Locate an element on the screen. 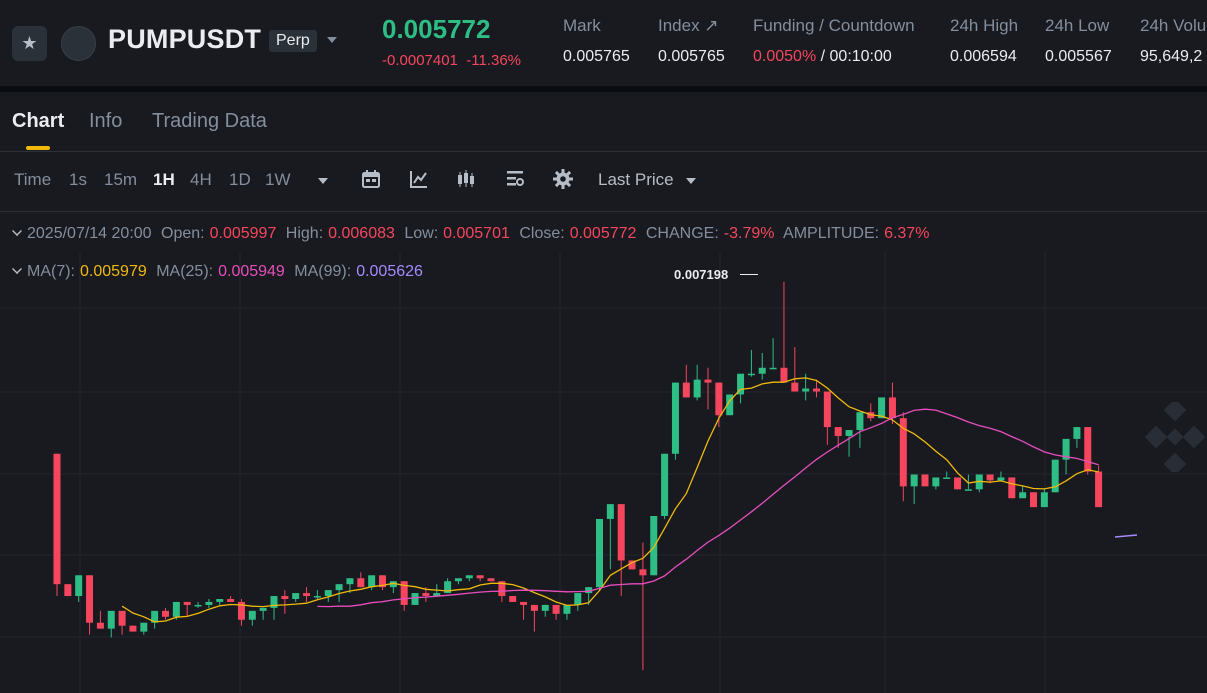  layout-icon is located at coordinates (515, 179).